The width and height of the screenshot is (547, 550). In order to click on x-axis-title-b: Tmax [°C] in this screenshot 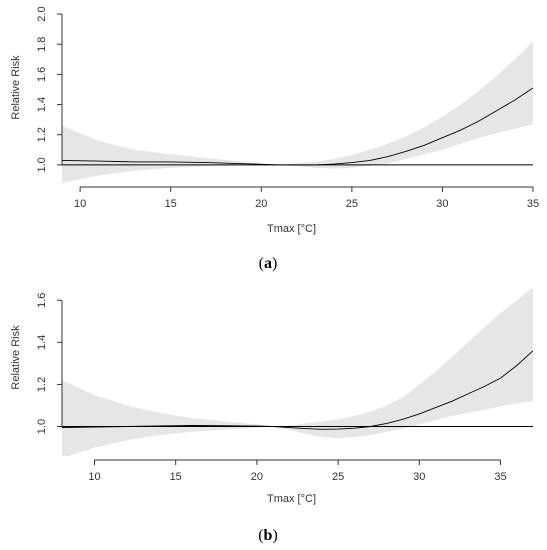, I will do `click(291, 499)`.